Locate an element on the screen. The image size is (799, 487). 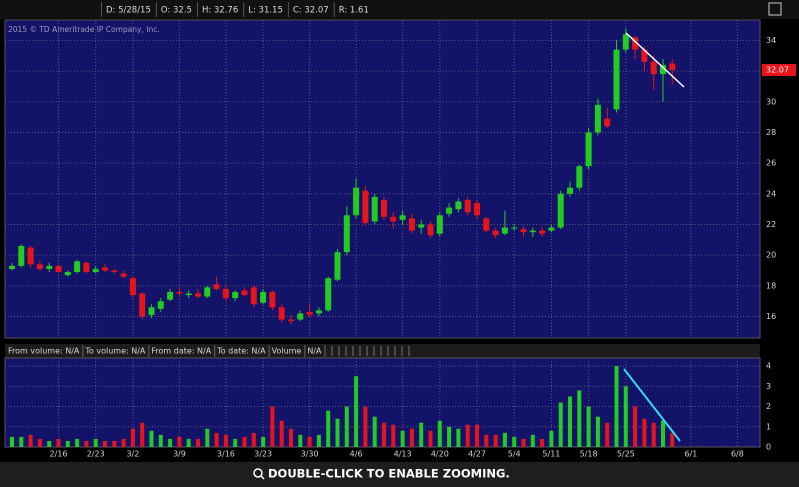
y-tick-label: 20 is located at coordinates (771, 255).